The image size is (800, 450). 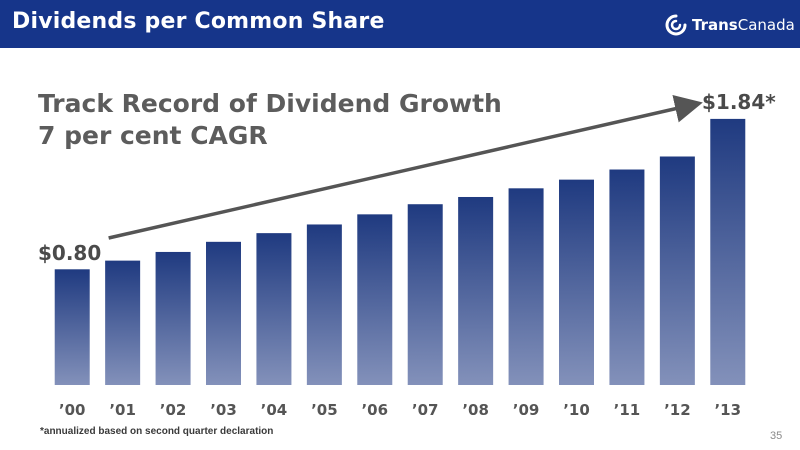 I want to click on x-tick-label: ’00, so click(x=72, y=410).